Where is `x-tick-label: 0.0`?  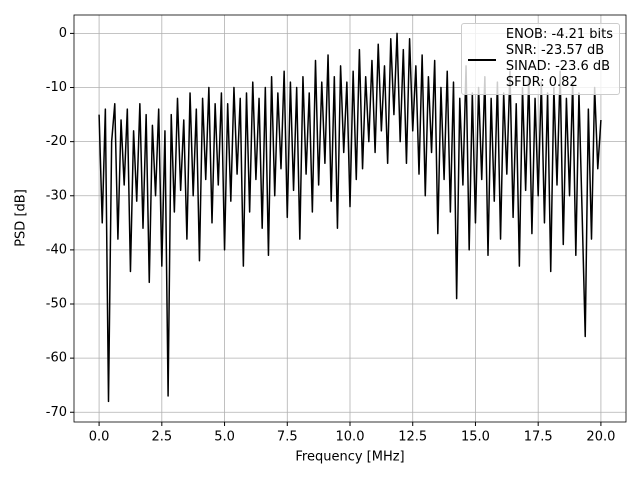 x-tick-label: 0.0 is located at coordinates (99, 437).